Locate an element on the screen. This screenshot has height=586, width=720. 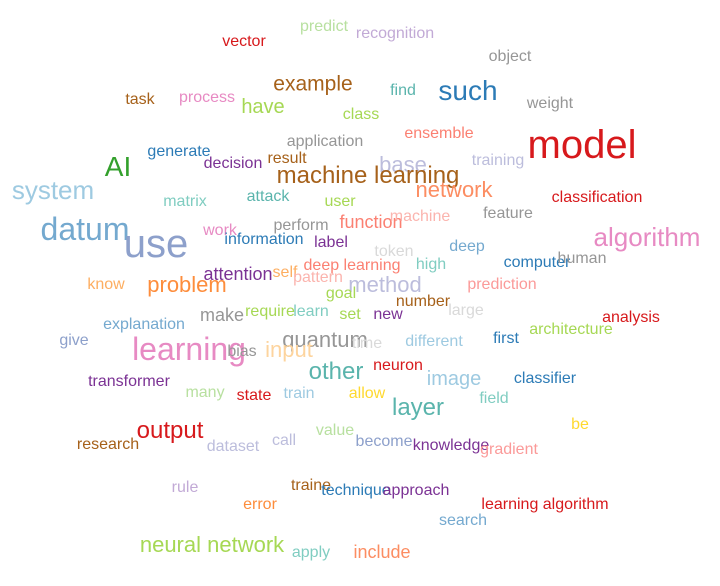
word-classification: classification is located at coordinates (597, 197).